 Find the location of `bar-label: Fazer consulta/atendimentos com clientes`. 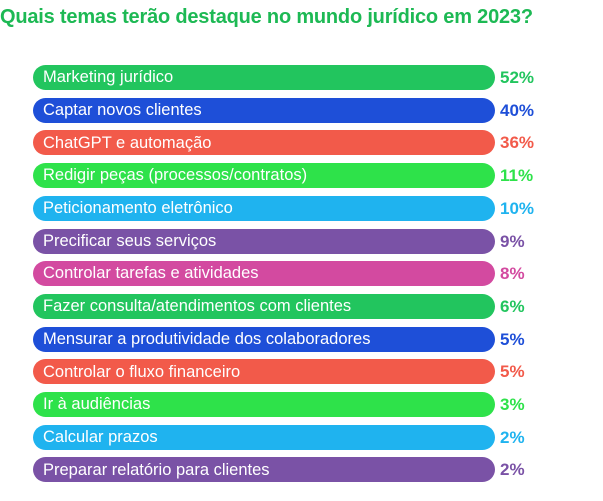

bar-label: Fazer consulta/atendimentos com clientes is located at coordinates (197, 306).